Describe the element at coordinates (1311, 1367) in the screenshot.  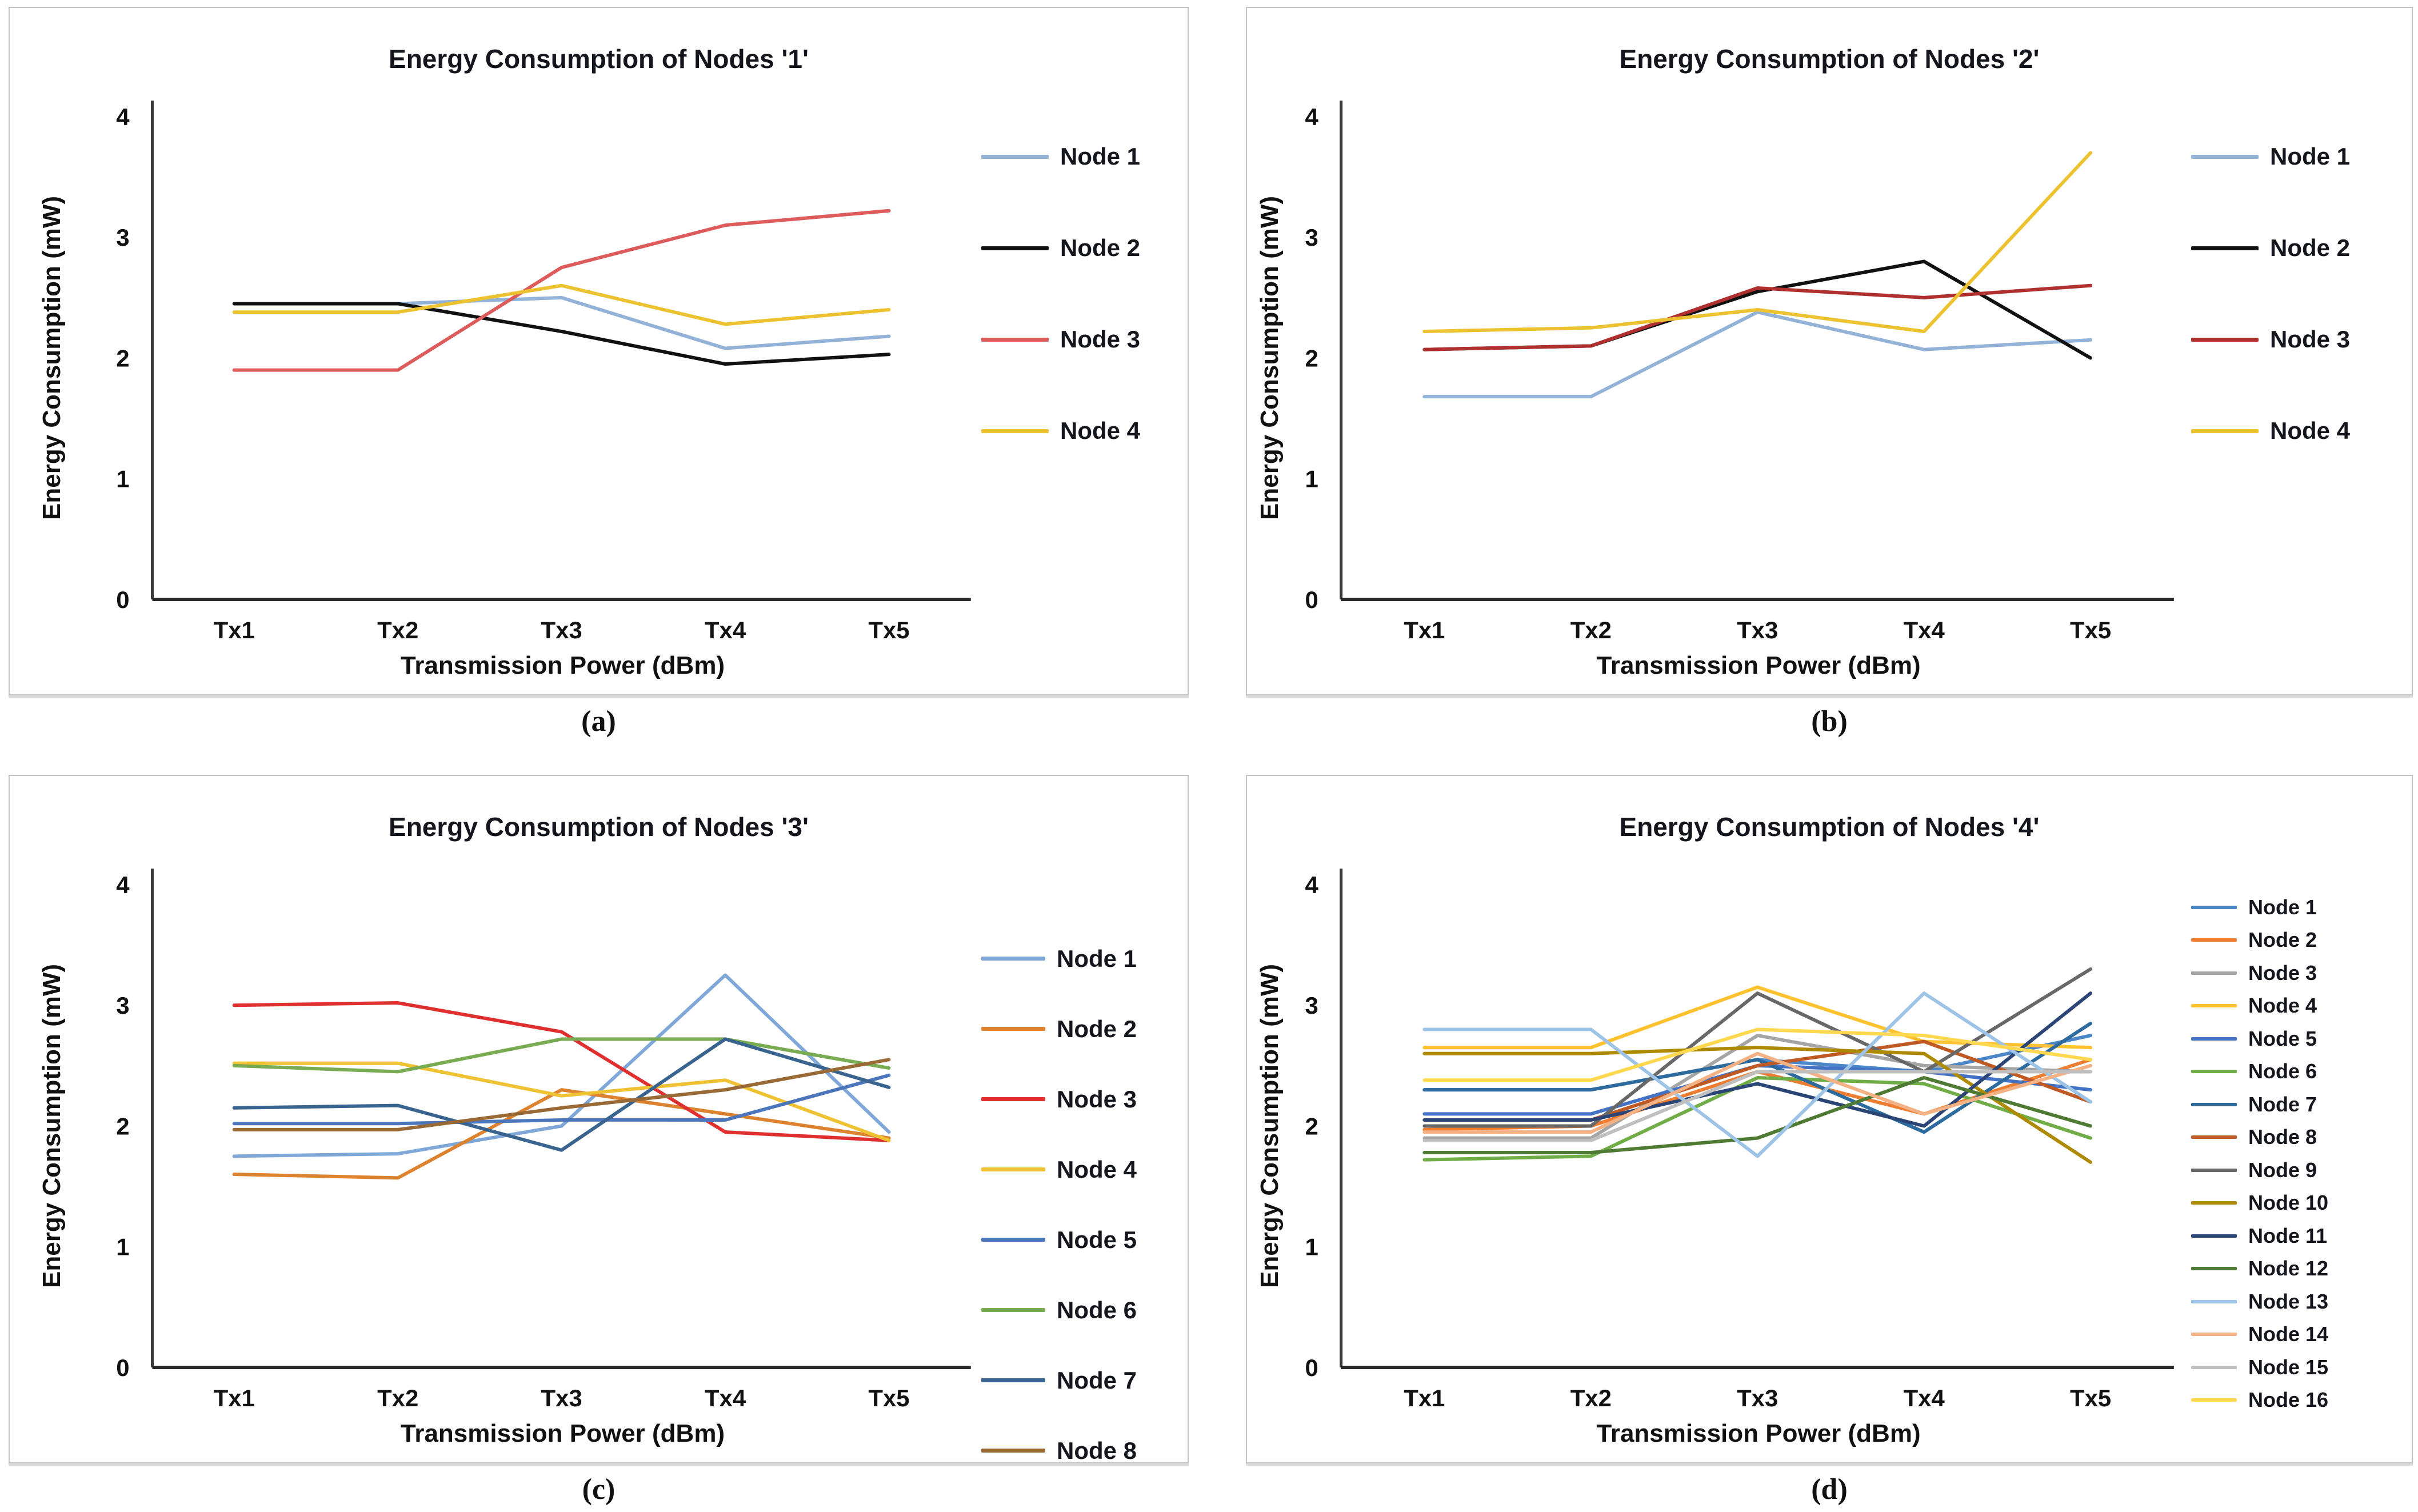
I see `y-tick-label: 0` at that location.